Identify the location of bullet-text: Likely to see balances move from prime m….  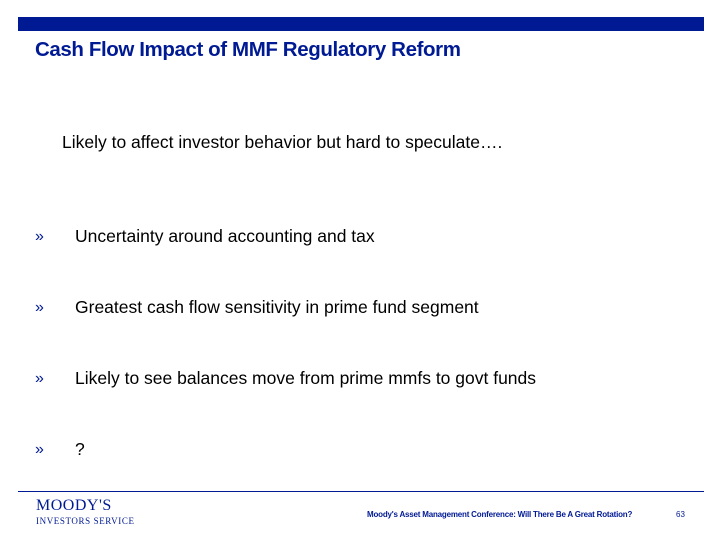
(306, 378).